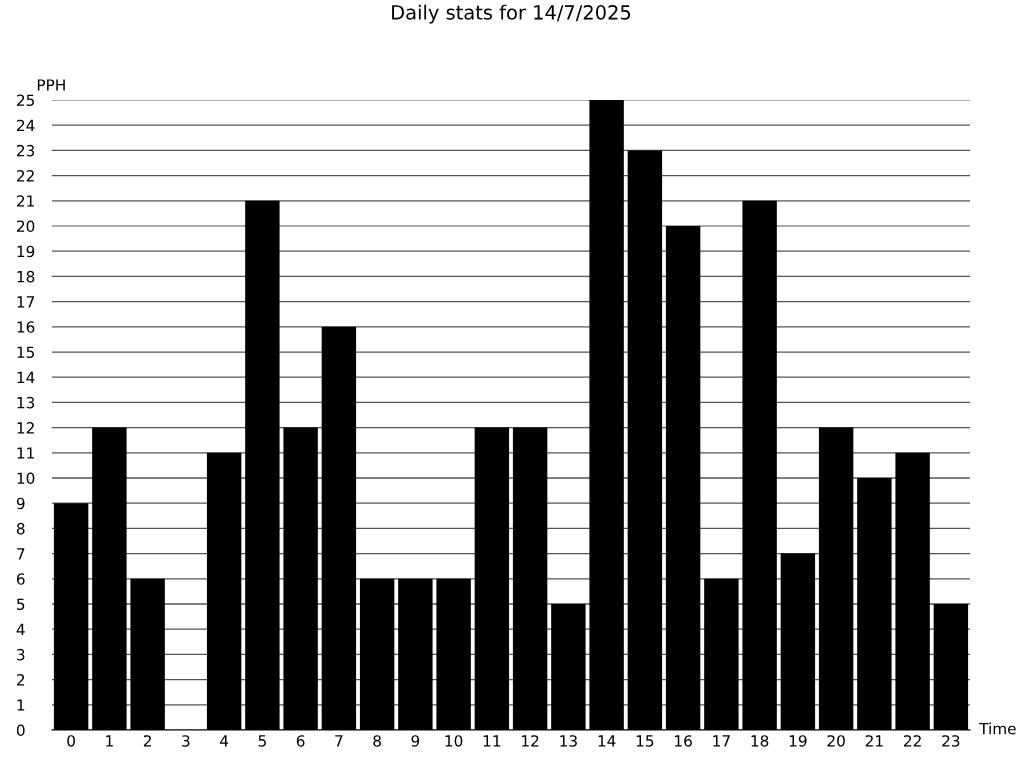 Image resolution: width=1024 pixels, height=768 pixels. What do you see at coordinates (721, 741) in the screenshot?
I see `x-tick-label: 17` at bounding box center [721, 741].